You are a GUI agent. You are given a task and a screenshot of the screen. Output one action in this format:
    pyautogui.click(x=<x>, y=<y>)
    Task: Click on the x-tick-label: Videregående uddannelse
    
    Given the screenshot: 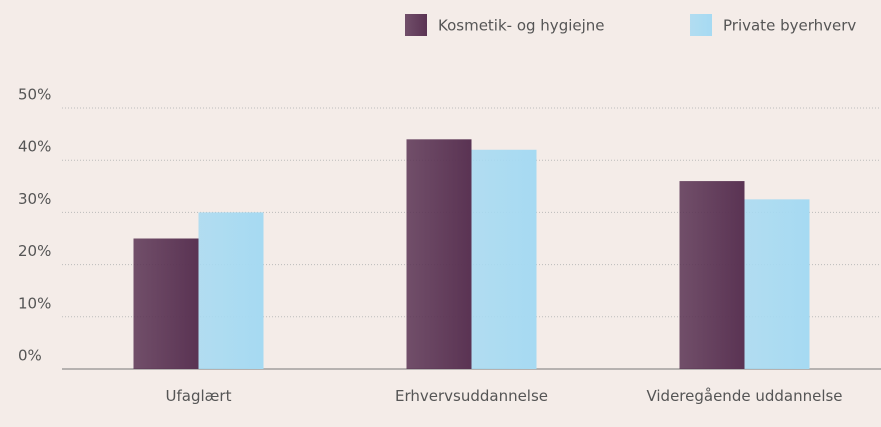 What is the action you would take?
    pyautogui.click(x=744, y=396)
    